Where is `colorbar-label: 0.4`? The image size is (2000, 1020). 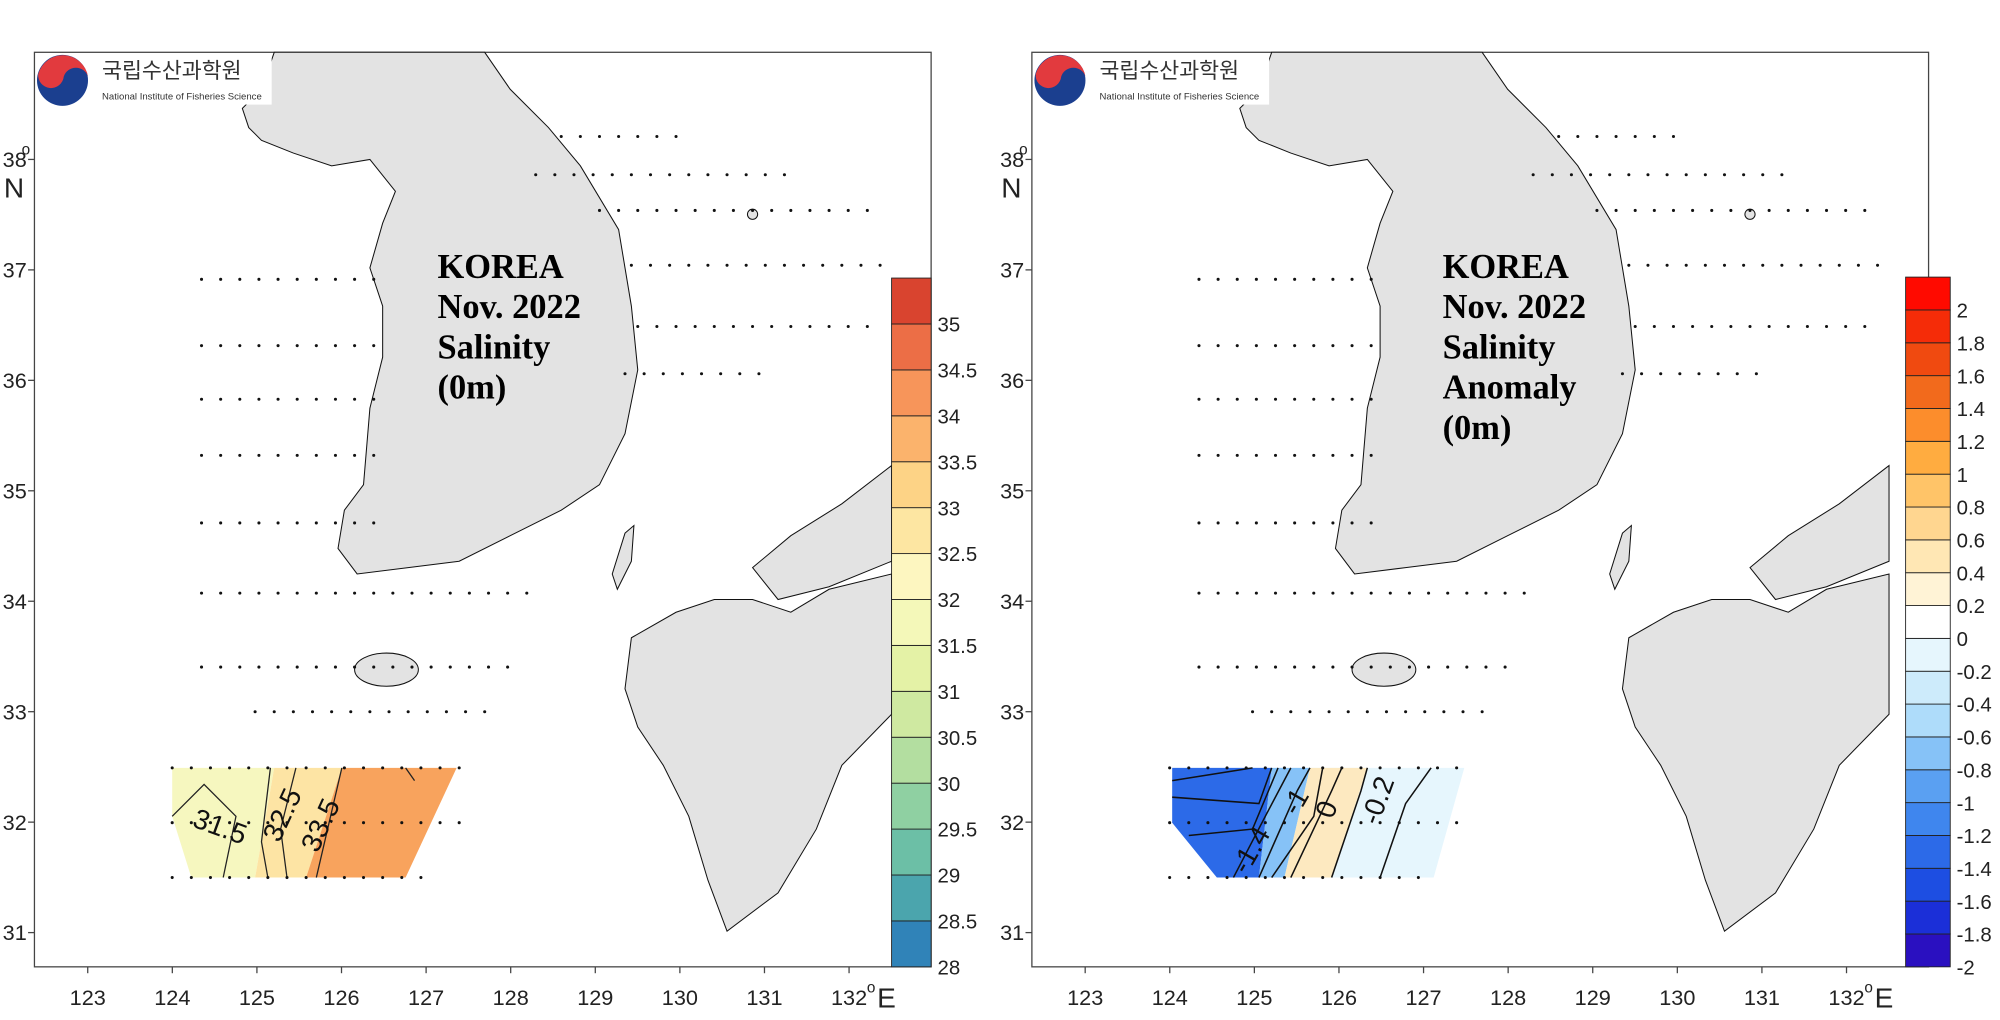 colorbar-label: 0.4 is located at coordinates (1971, 574).